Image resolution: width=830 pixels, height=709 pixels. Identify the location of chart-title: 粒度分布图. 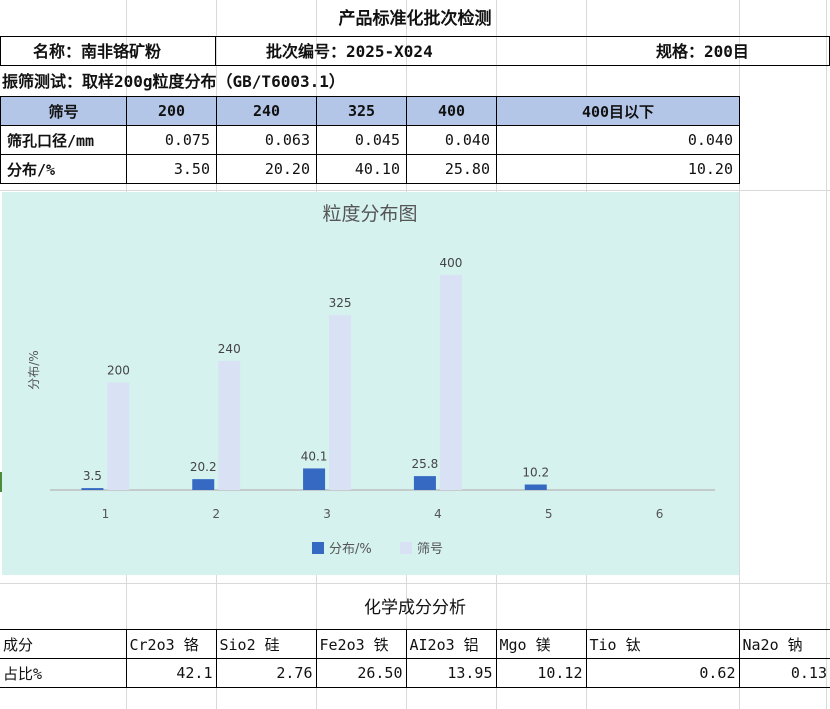
(369, 214).